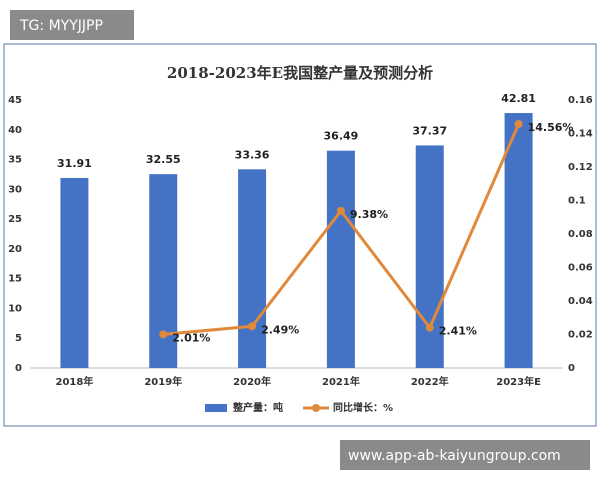  Describe the element at coordinates (316, 408) in the screenshot. I see `legend-swatch-point` at that location.